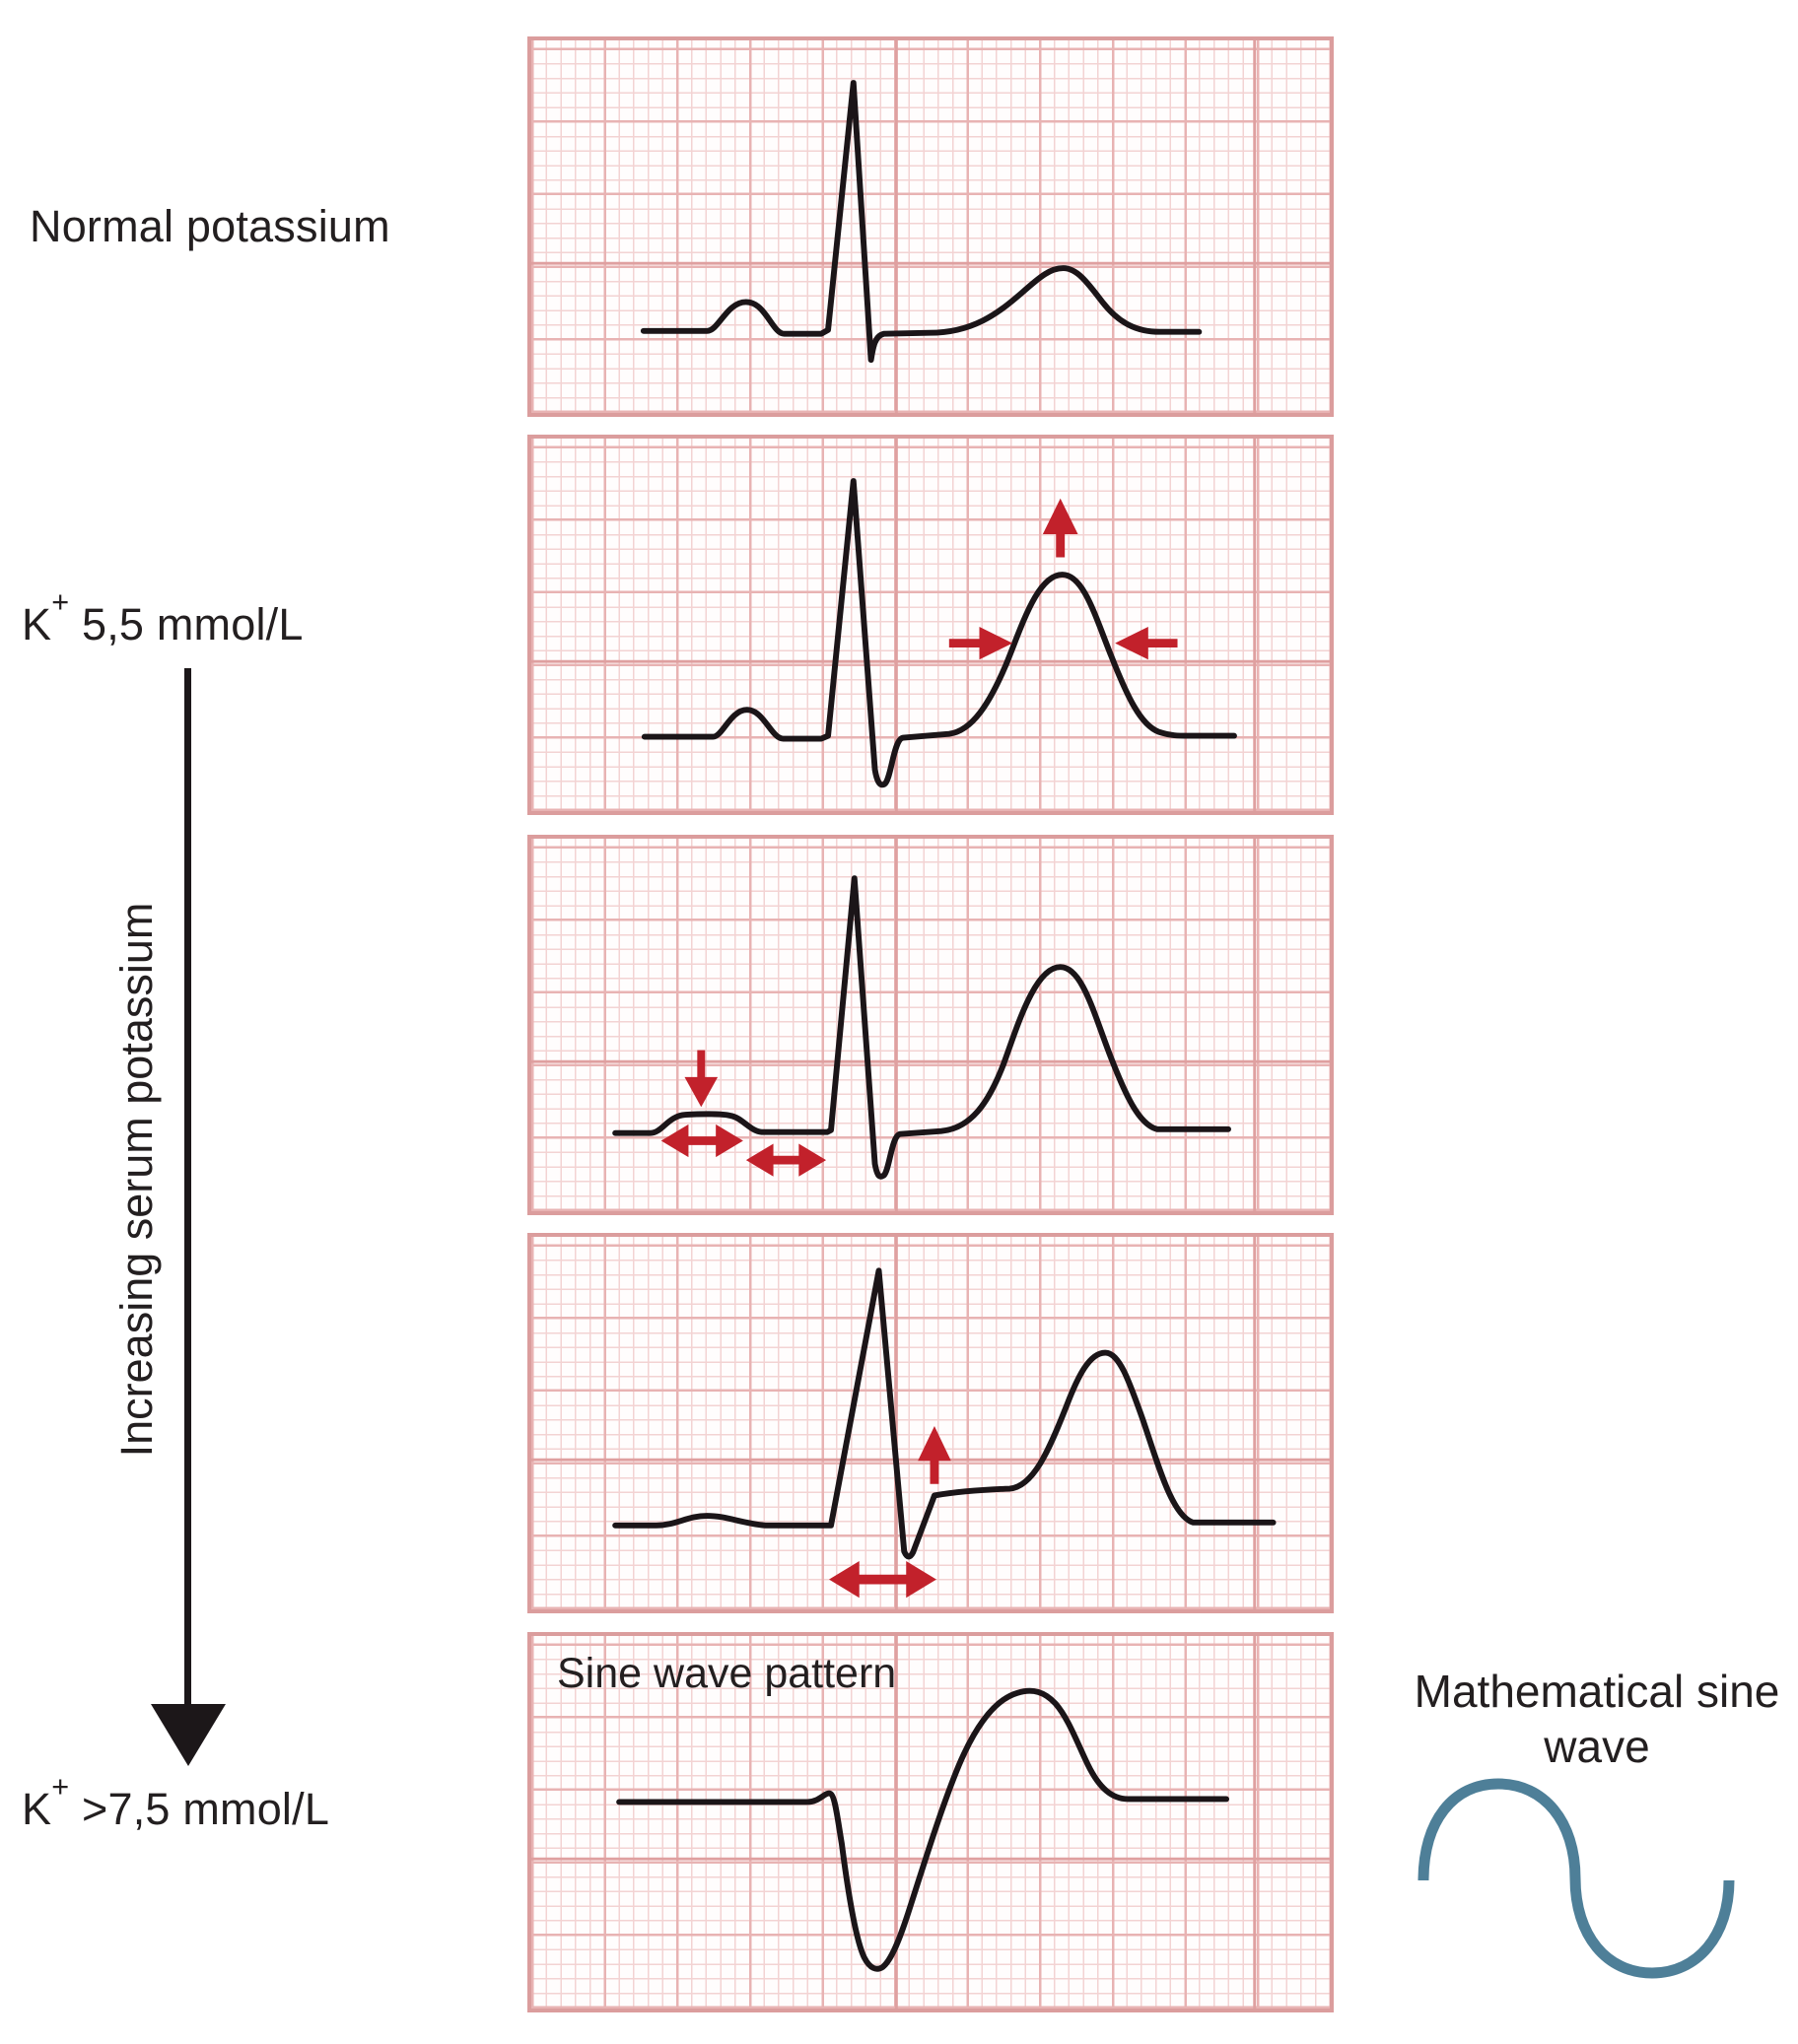 The width and height of the screenshot is (1798, 2044). I want to click on sine-wave-pattern-title: Sine wave pattern, so click(727, 1673).